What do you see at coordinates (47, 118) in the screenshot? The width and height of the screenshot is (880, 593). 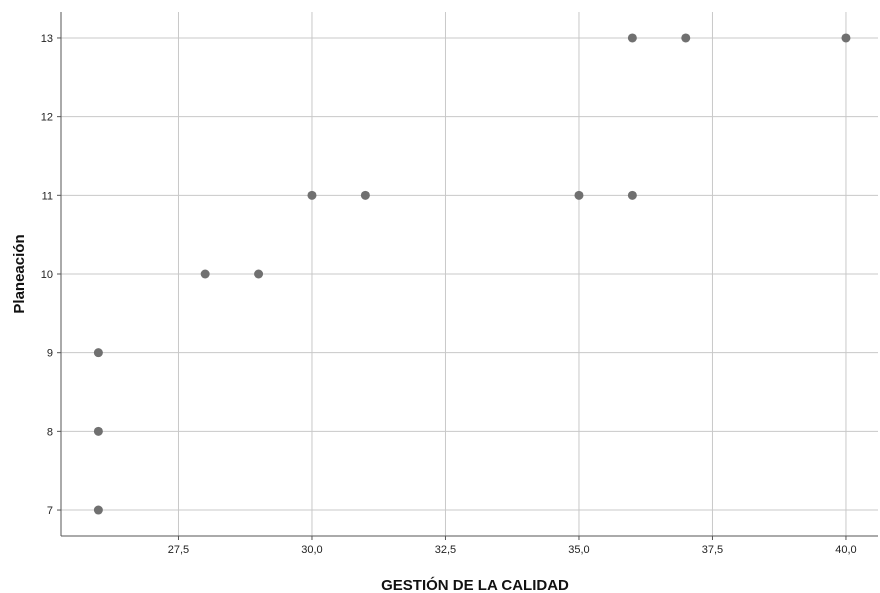 I see `y-tick-label: 12` at bounding box center [47, 118].